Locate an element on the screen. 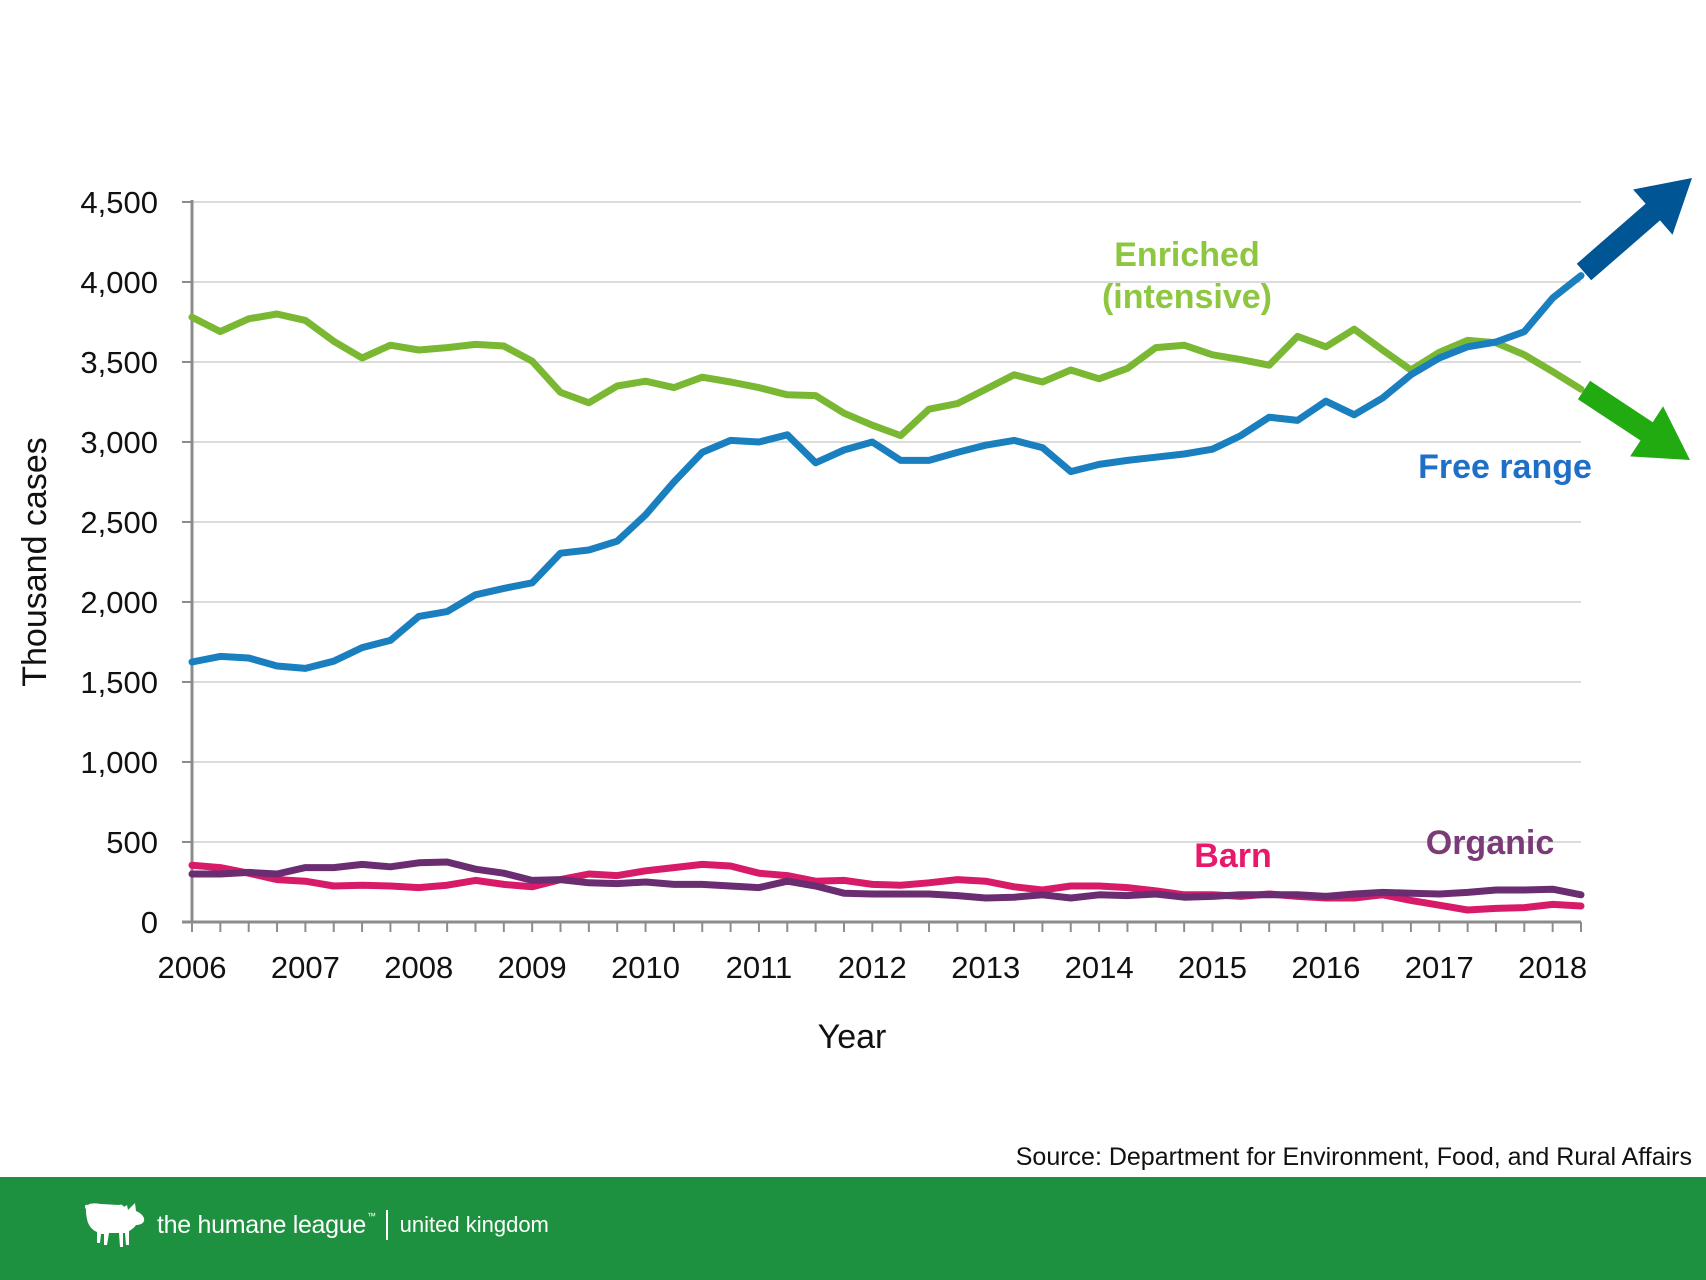  y-tick-label: 2,000 is located at coordinates (119, 602).